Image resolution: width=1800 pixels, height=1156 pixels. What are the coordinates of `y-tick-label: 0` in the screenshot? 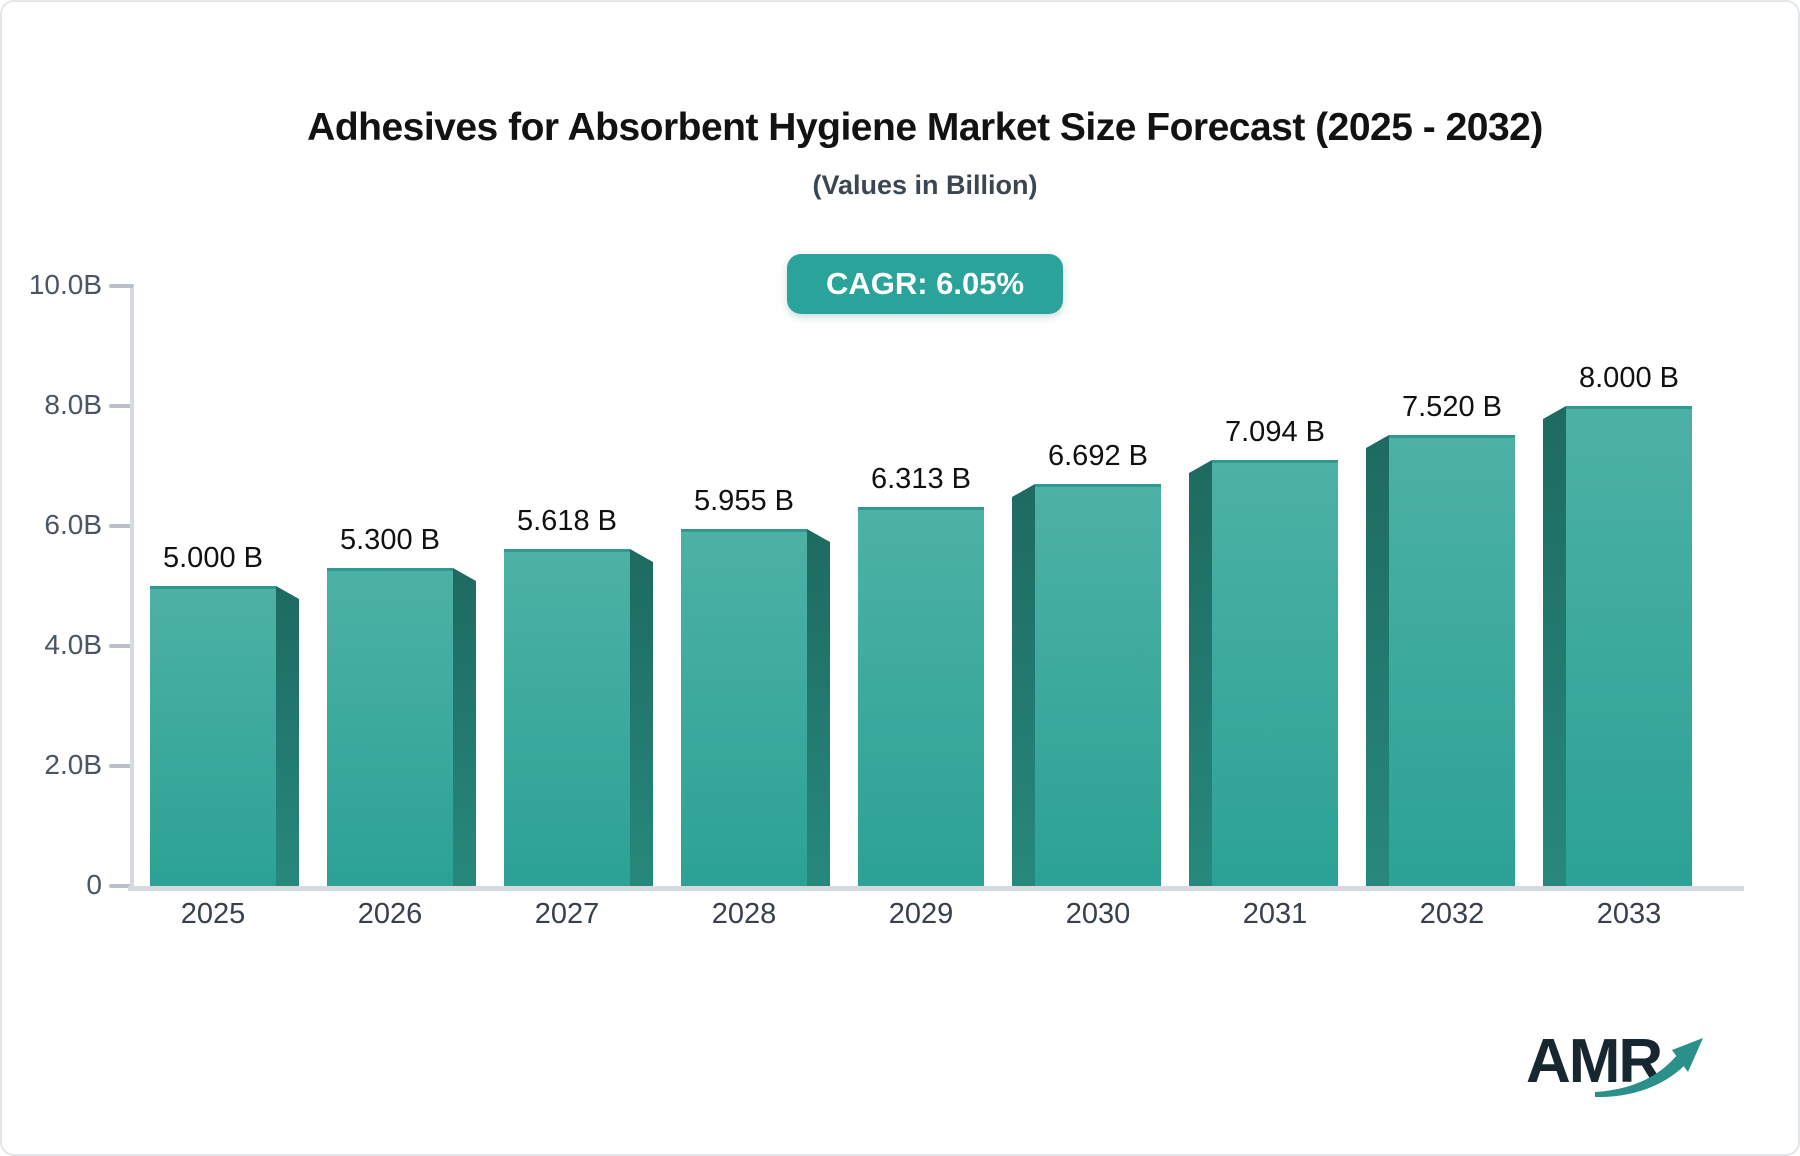 It's located at (94, 884).